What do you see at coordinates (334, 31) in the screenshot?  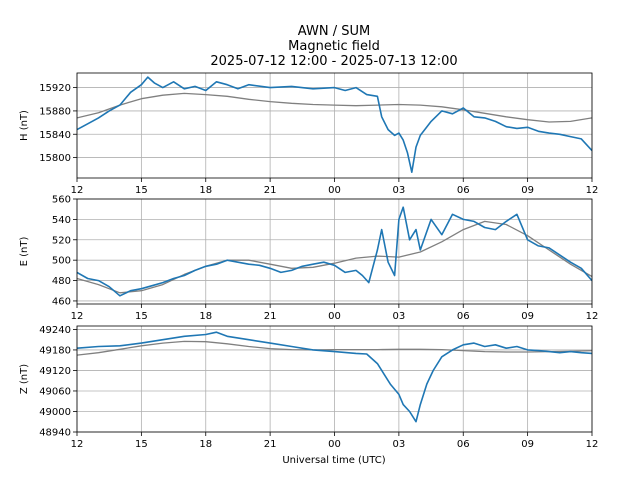 I see `chart-title-line-1: AWN / SUM` at bounding box center [334, 31].